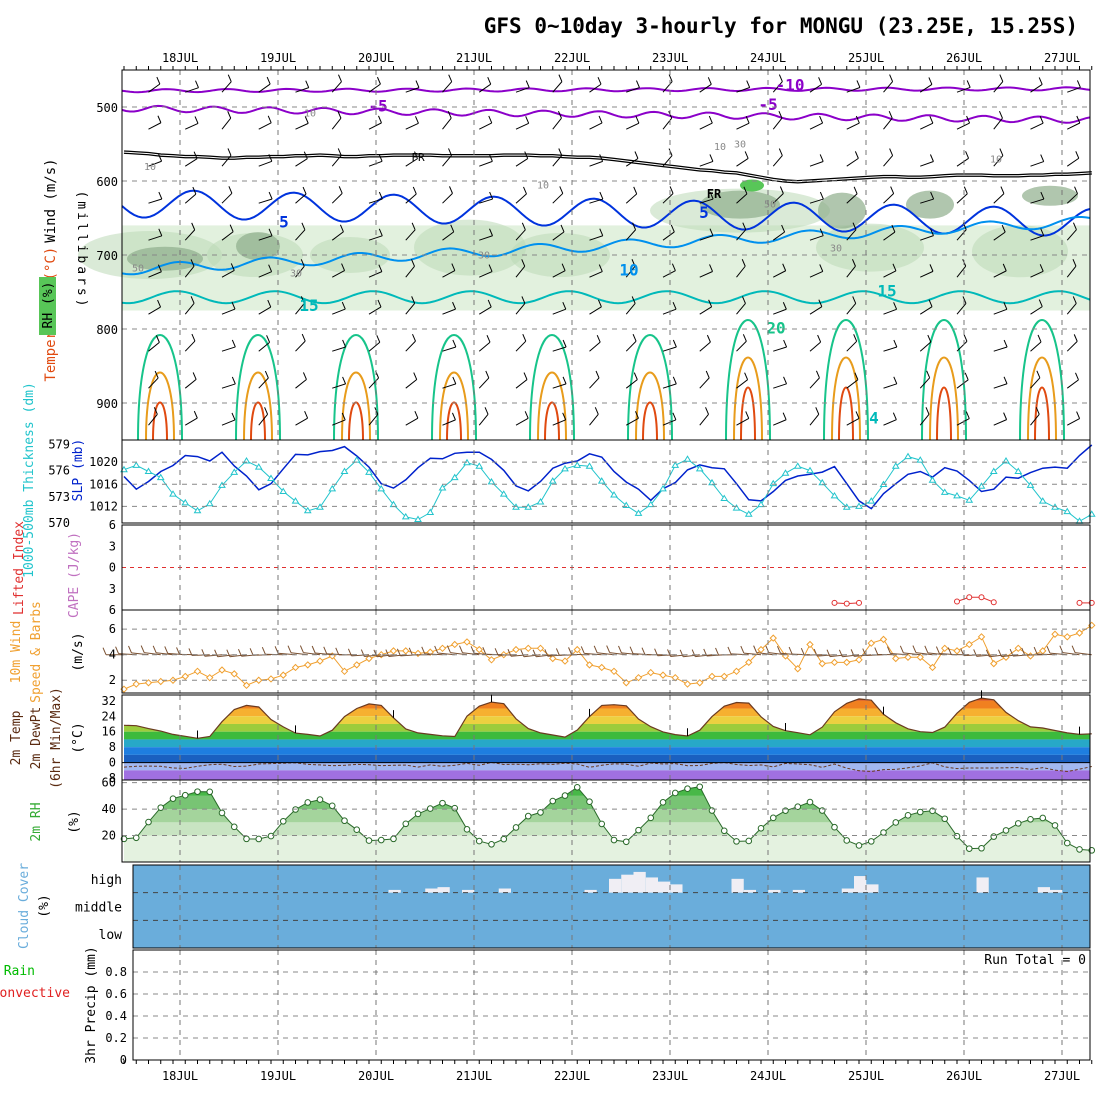 The height and width of the screenshot is (1104, 1100). What do you see at coordinates (308, 305) in the screenshot?
I see `temperature-contour-label: 15` at bounding box center [308, 305].